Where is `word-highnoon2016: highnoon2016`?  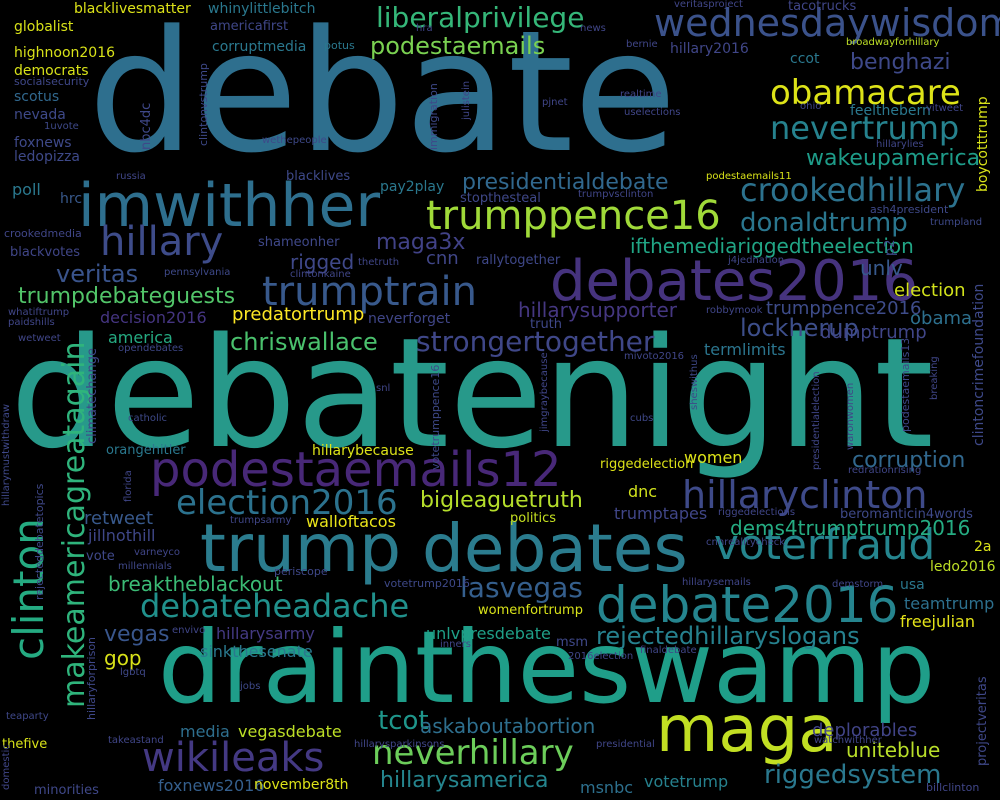
word-highnoon2016: highnoon2016 is located at coordinates (65, 53).